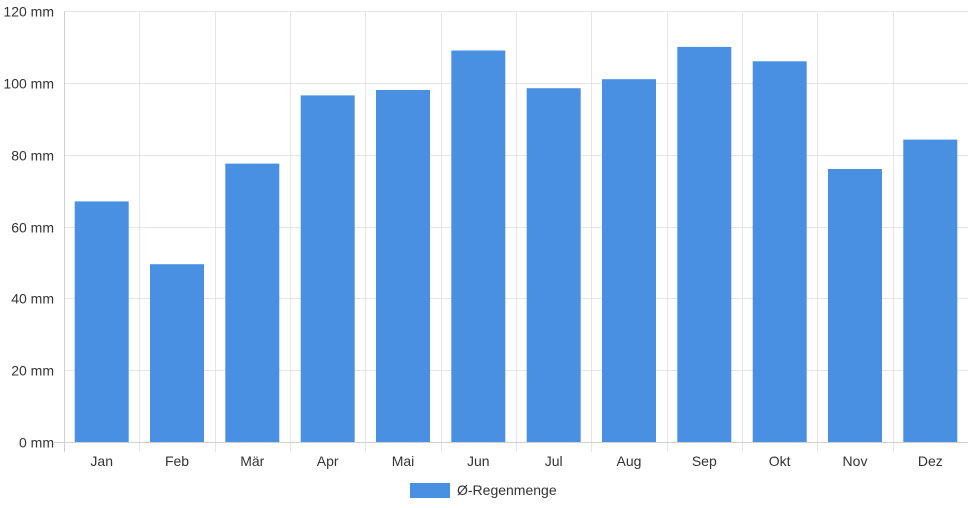  I want to click on x-tick-label: Mai, so click(403, 461).